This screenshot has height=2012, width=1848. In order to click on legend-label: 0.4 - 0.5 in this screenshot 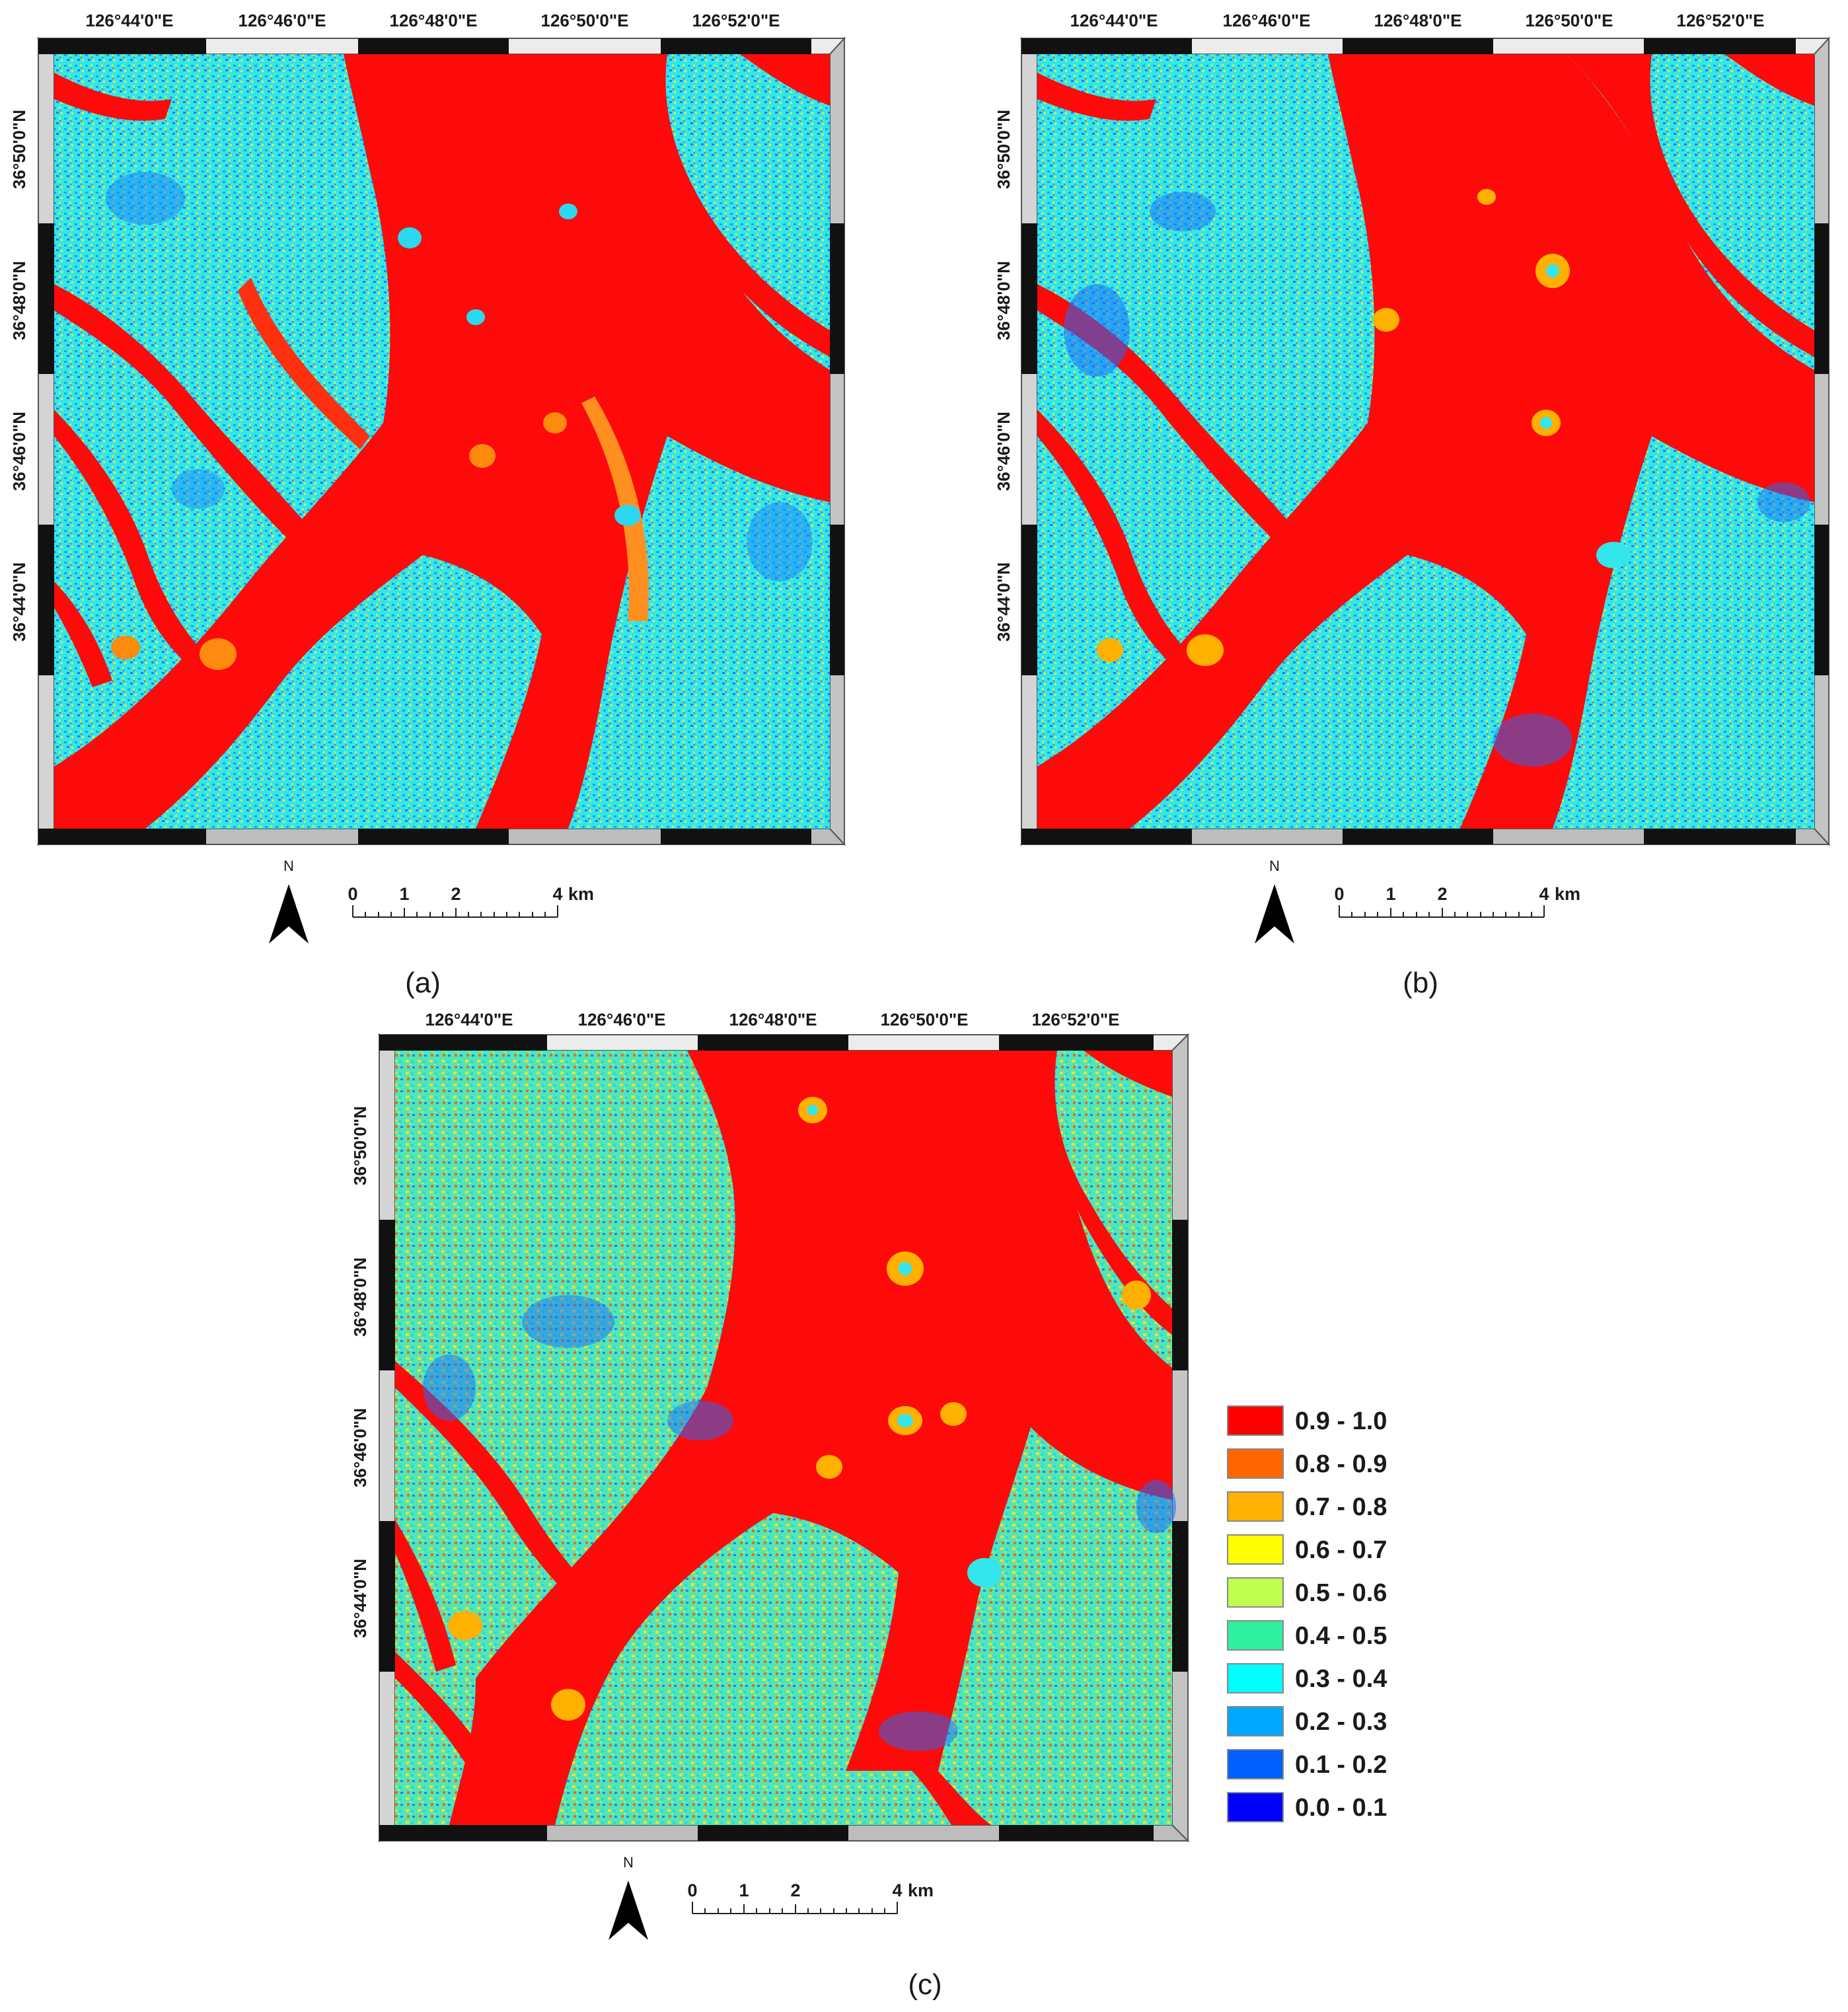, I will do `click(1341, 1636)`.